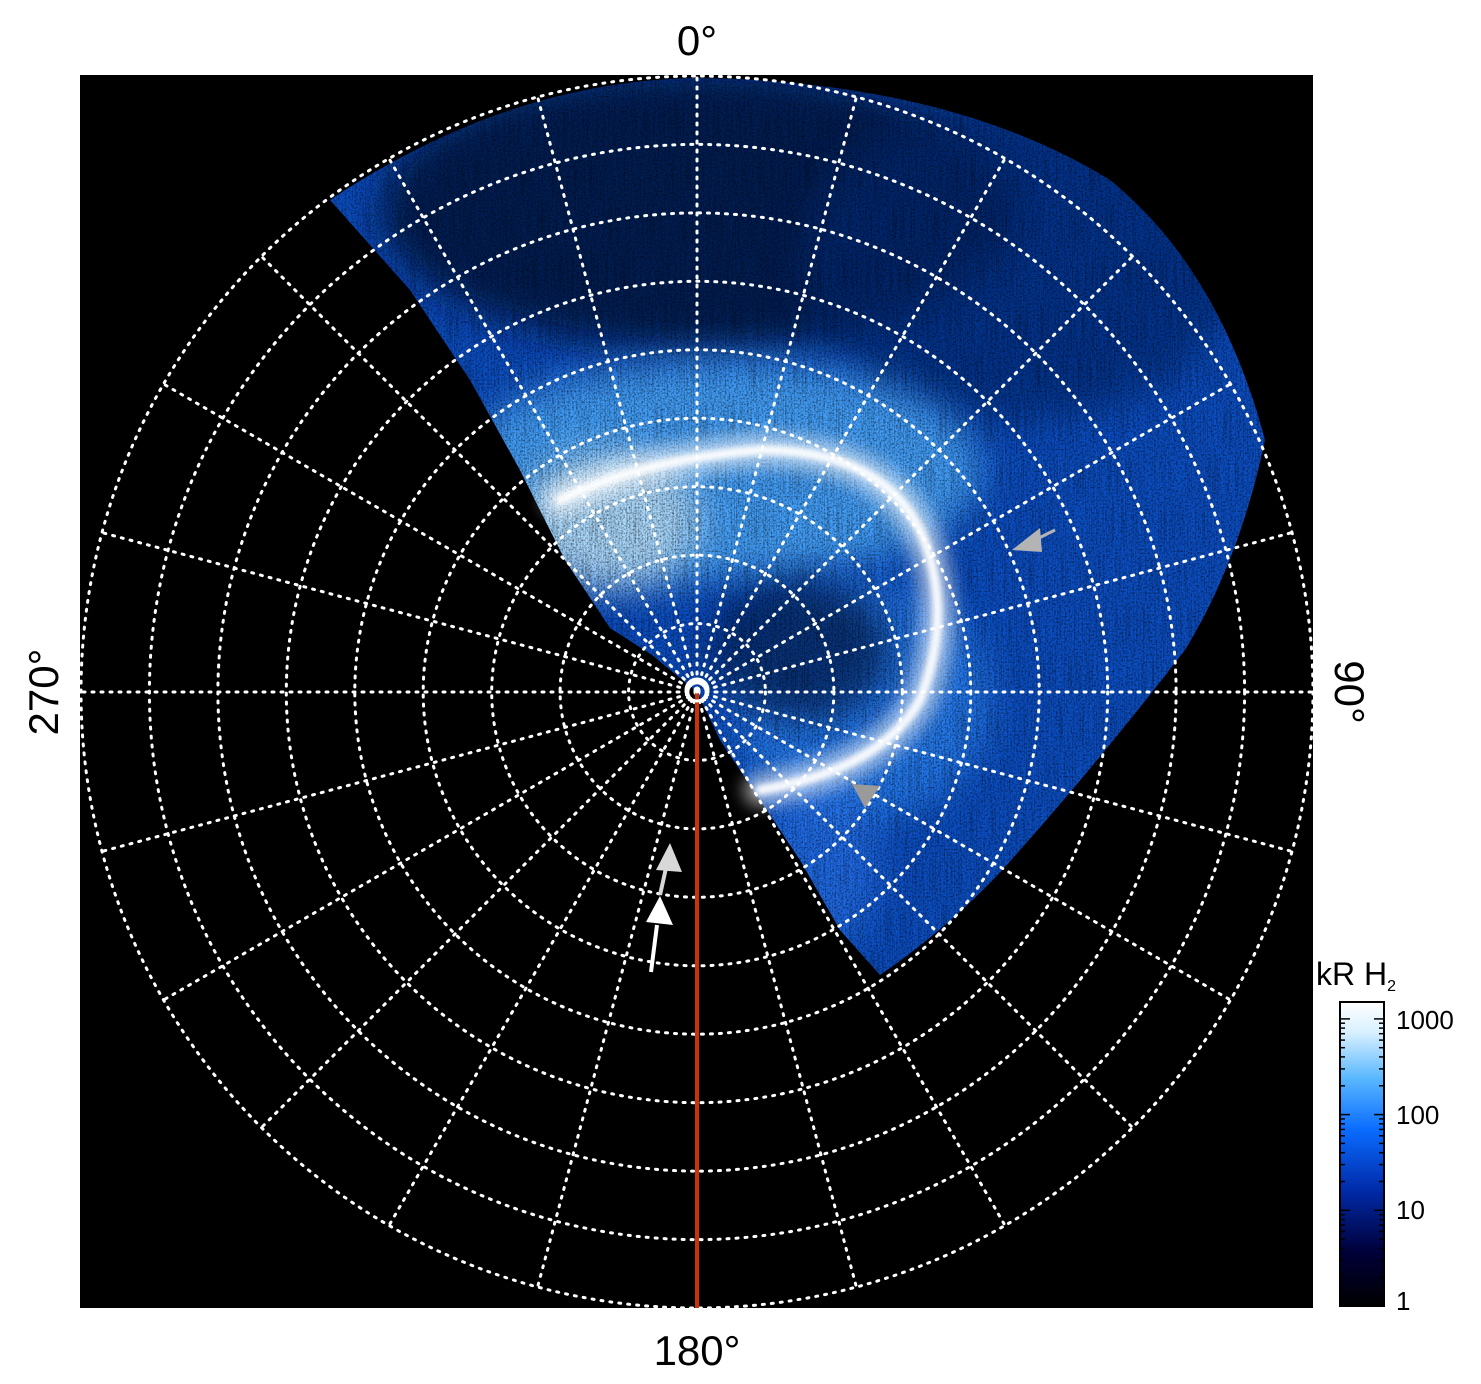  I want to click on gray-arrow-marker-dawn, so click(1034, 540).